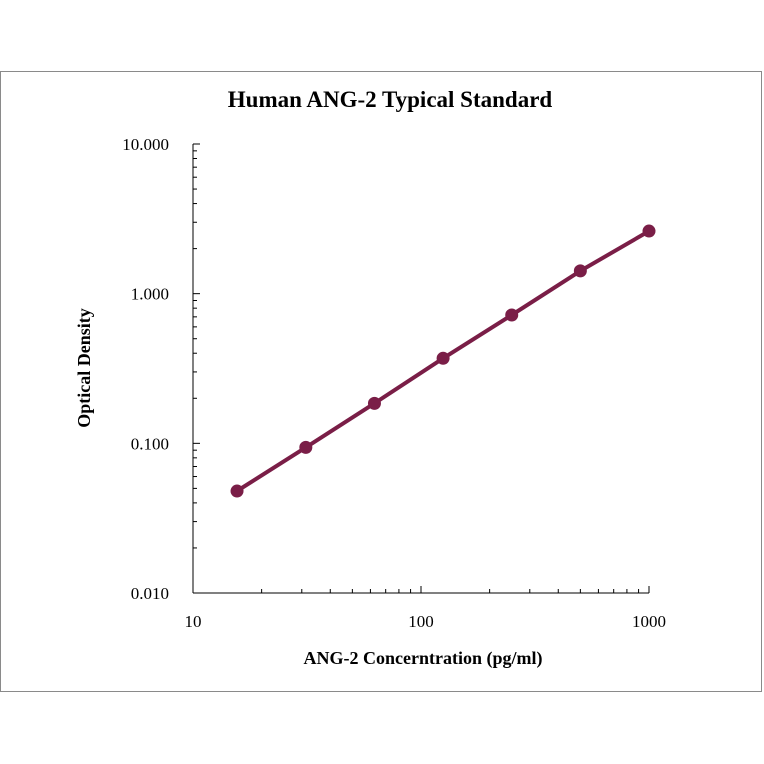 The image size is (764, 764). Describe the element at coordinates (150, 294) in the screenshot. I see `y-tick-label: 1.000` at that location.